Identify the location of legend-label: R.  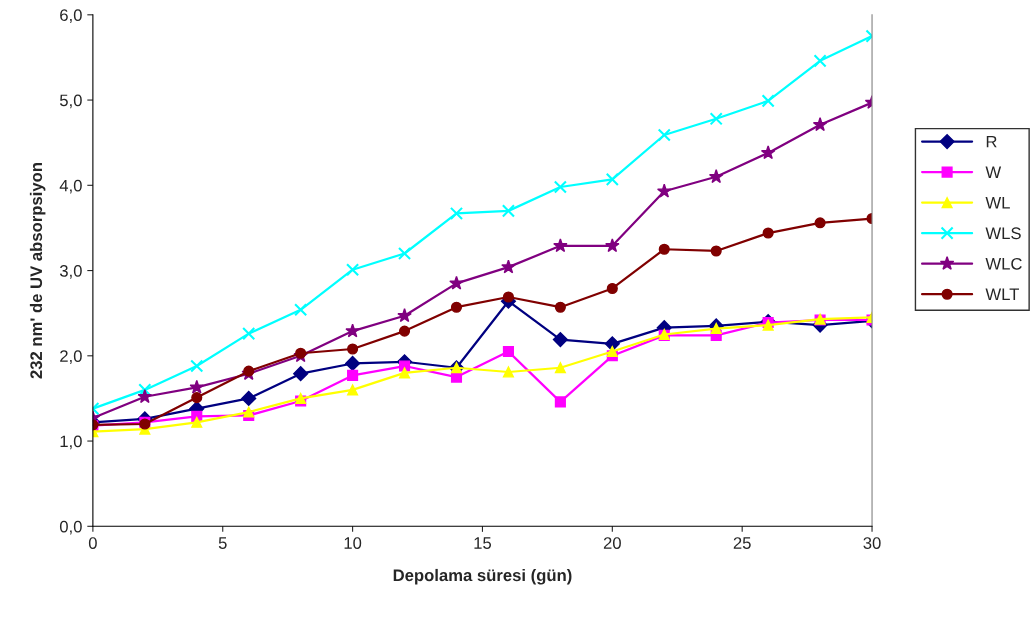
(991, 141).